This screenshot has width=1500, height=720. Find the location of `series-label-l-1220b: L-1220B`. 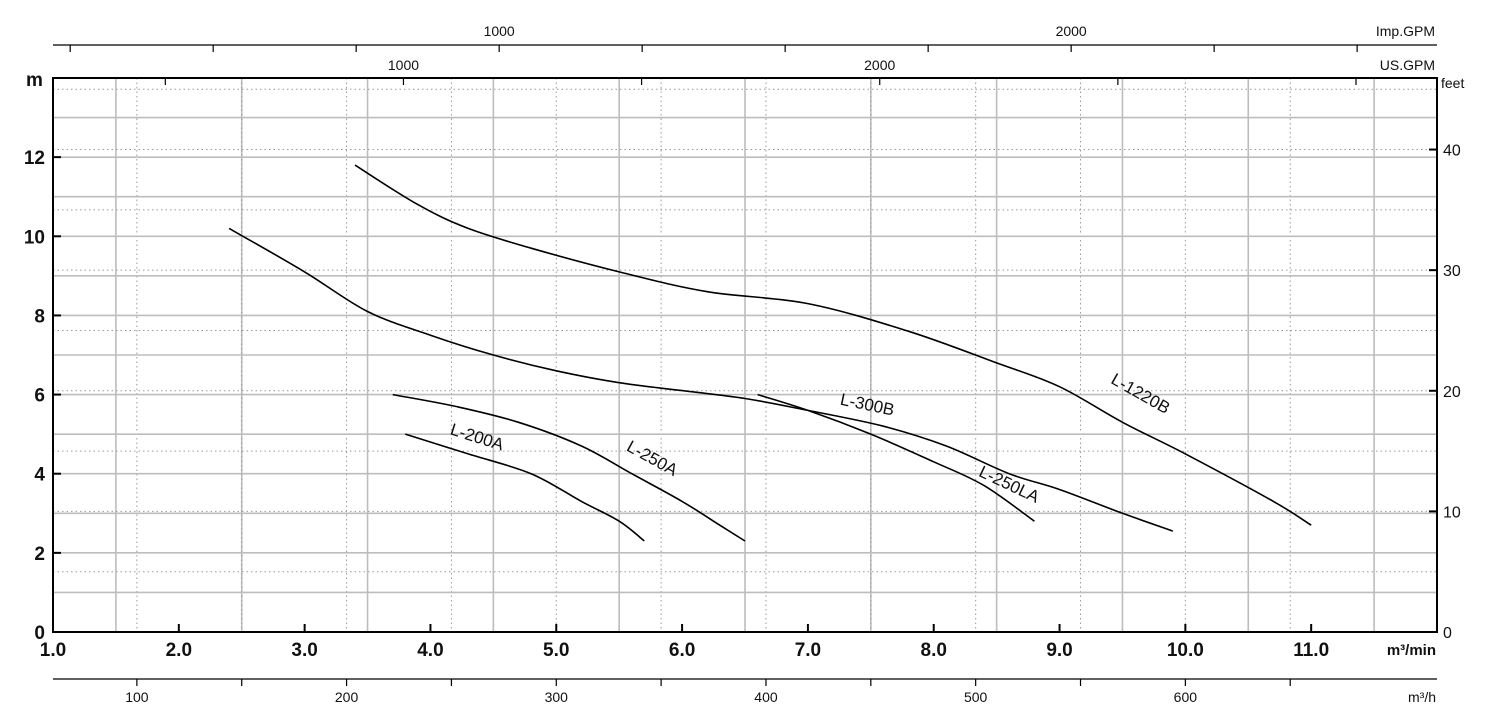

series-label-l-1220b: L-1220B is located at coordinates (1140, 394).